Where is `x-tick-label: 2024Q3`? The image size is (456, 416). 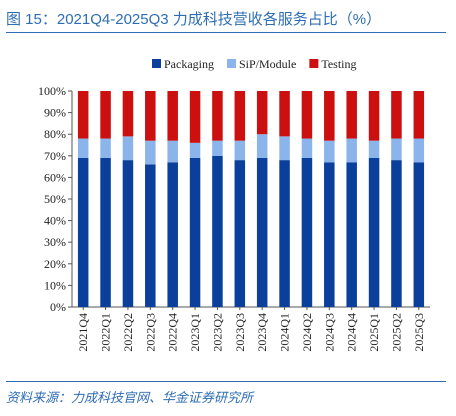 x-tick-label: 2024Q3 is located at coordinates (329, 332).